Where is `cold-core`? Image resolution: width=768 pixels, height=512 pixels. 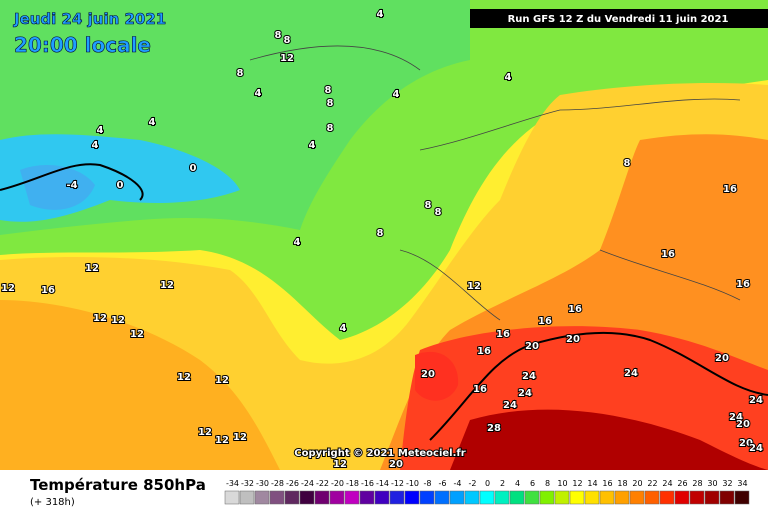
cold-core is located at coordinates (57, 187).